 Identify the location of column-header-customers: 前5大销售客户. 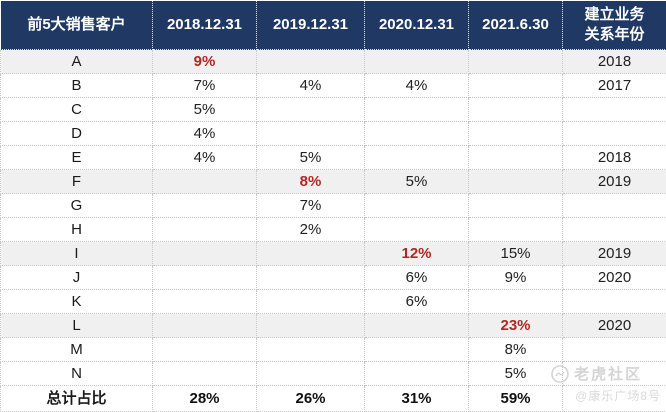
(76, 25).